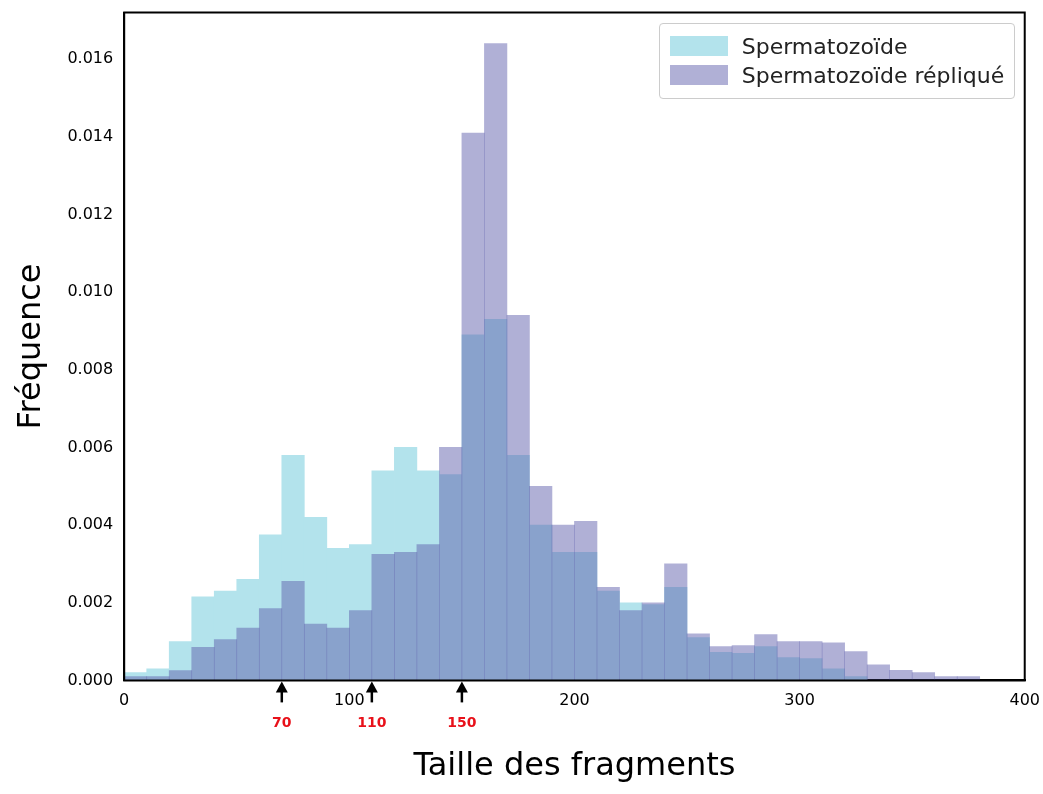 The height and width of the screenshot is (794, 1043). Describe the element at coordinates (462, 722) in the screenshot. I see `annotation: 150` at that location.